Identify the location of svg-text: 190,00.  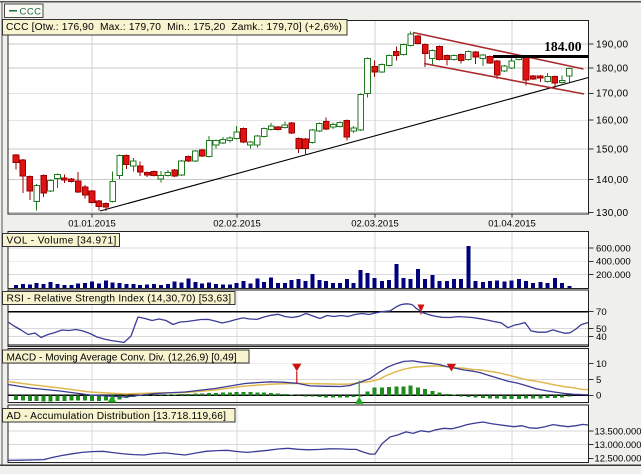
(612, 44).